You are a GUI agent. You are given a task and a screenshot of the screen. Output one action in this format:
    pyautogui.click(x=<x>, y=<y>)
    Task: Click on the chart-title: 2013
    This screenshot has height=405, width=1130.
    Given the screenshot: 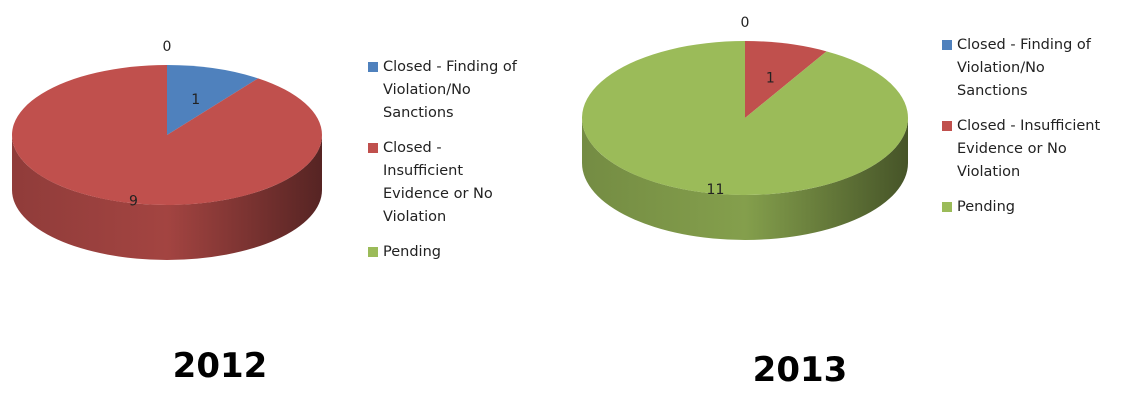 What is the action you would take?
    pyautogui.click(x=800, y=370)
    